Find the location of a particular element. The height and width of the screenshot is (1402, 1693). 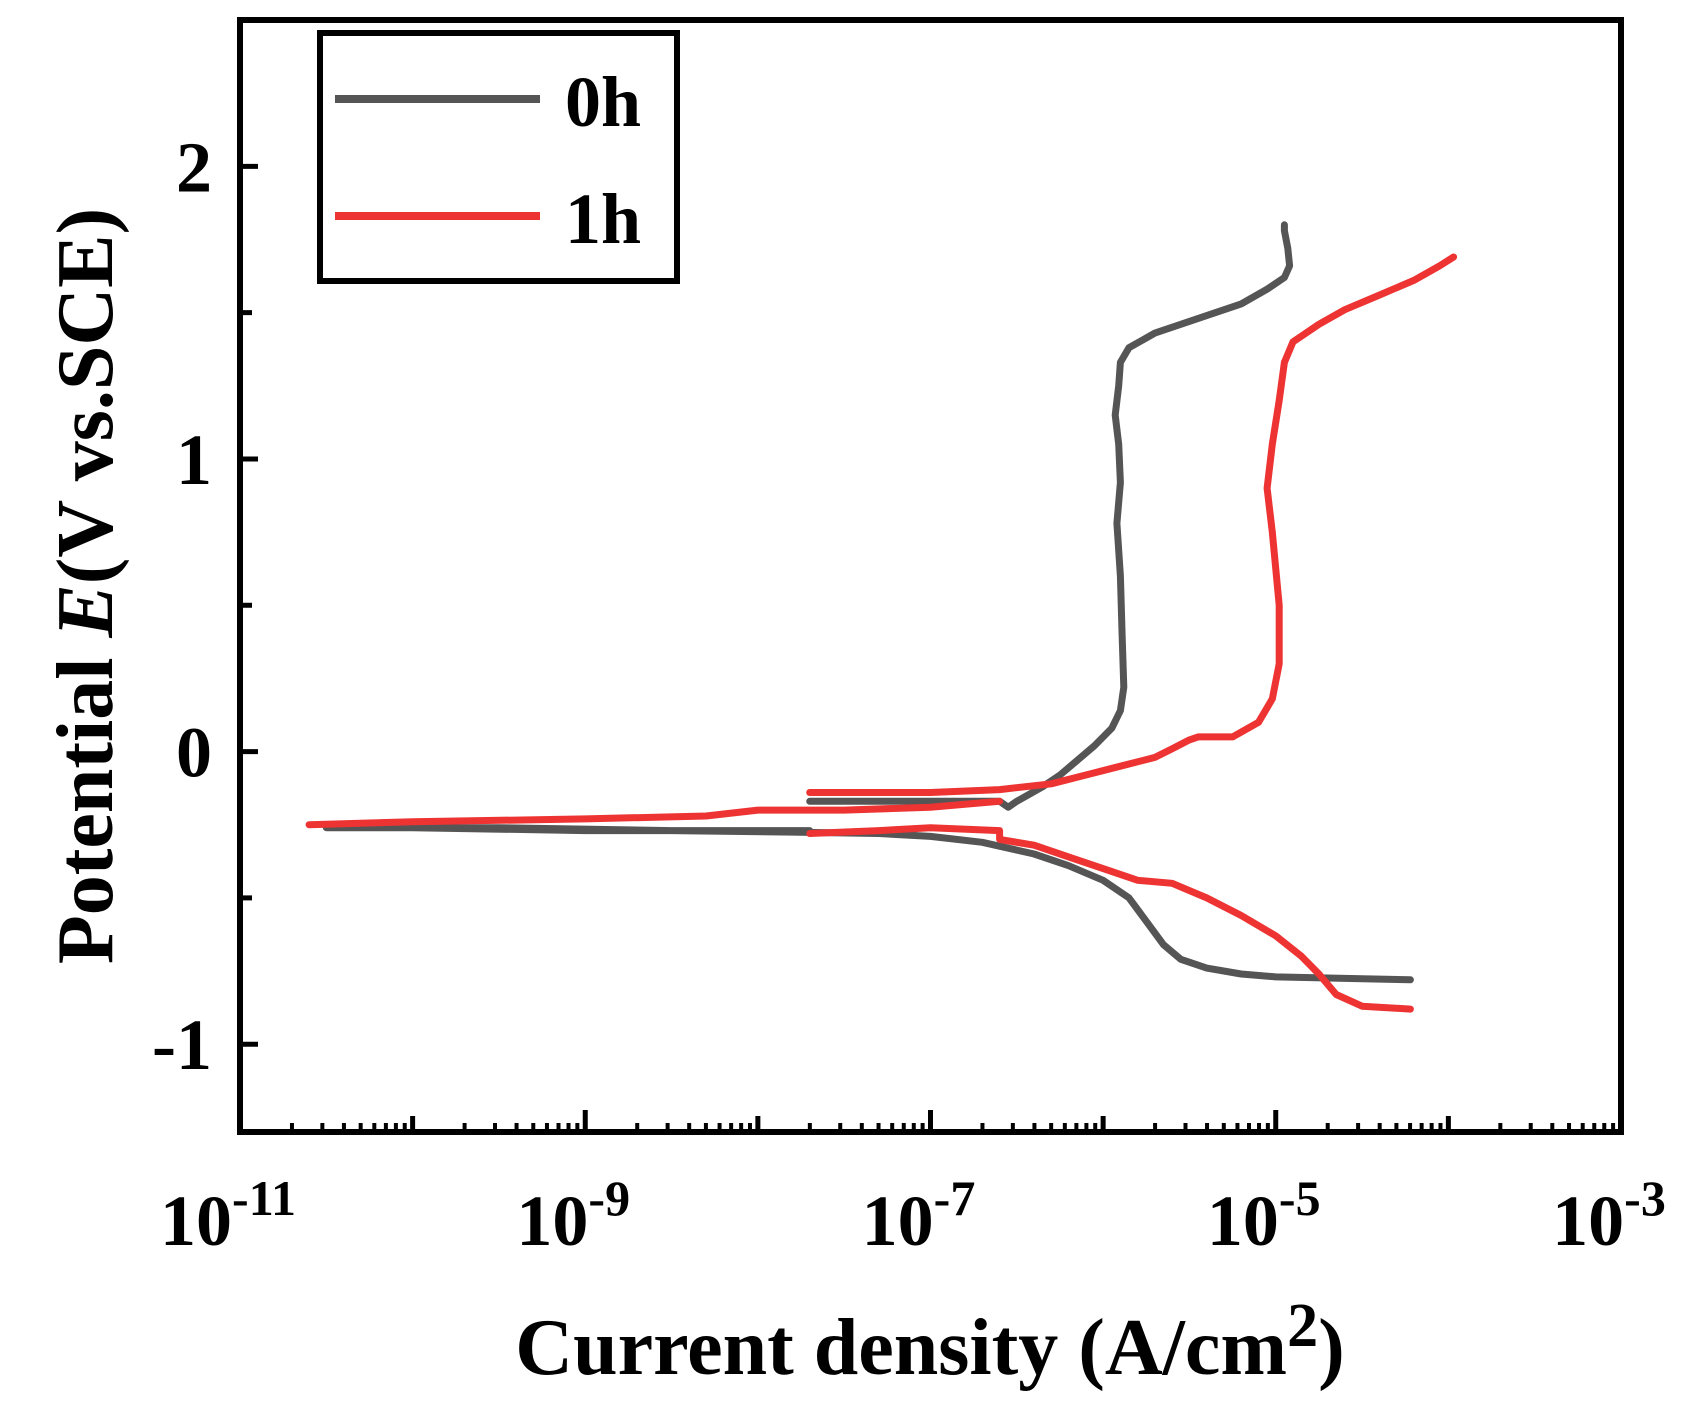

x-tick-label: 10⁻⁵ is located at coordinates (1264, 1215).